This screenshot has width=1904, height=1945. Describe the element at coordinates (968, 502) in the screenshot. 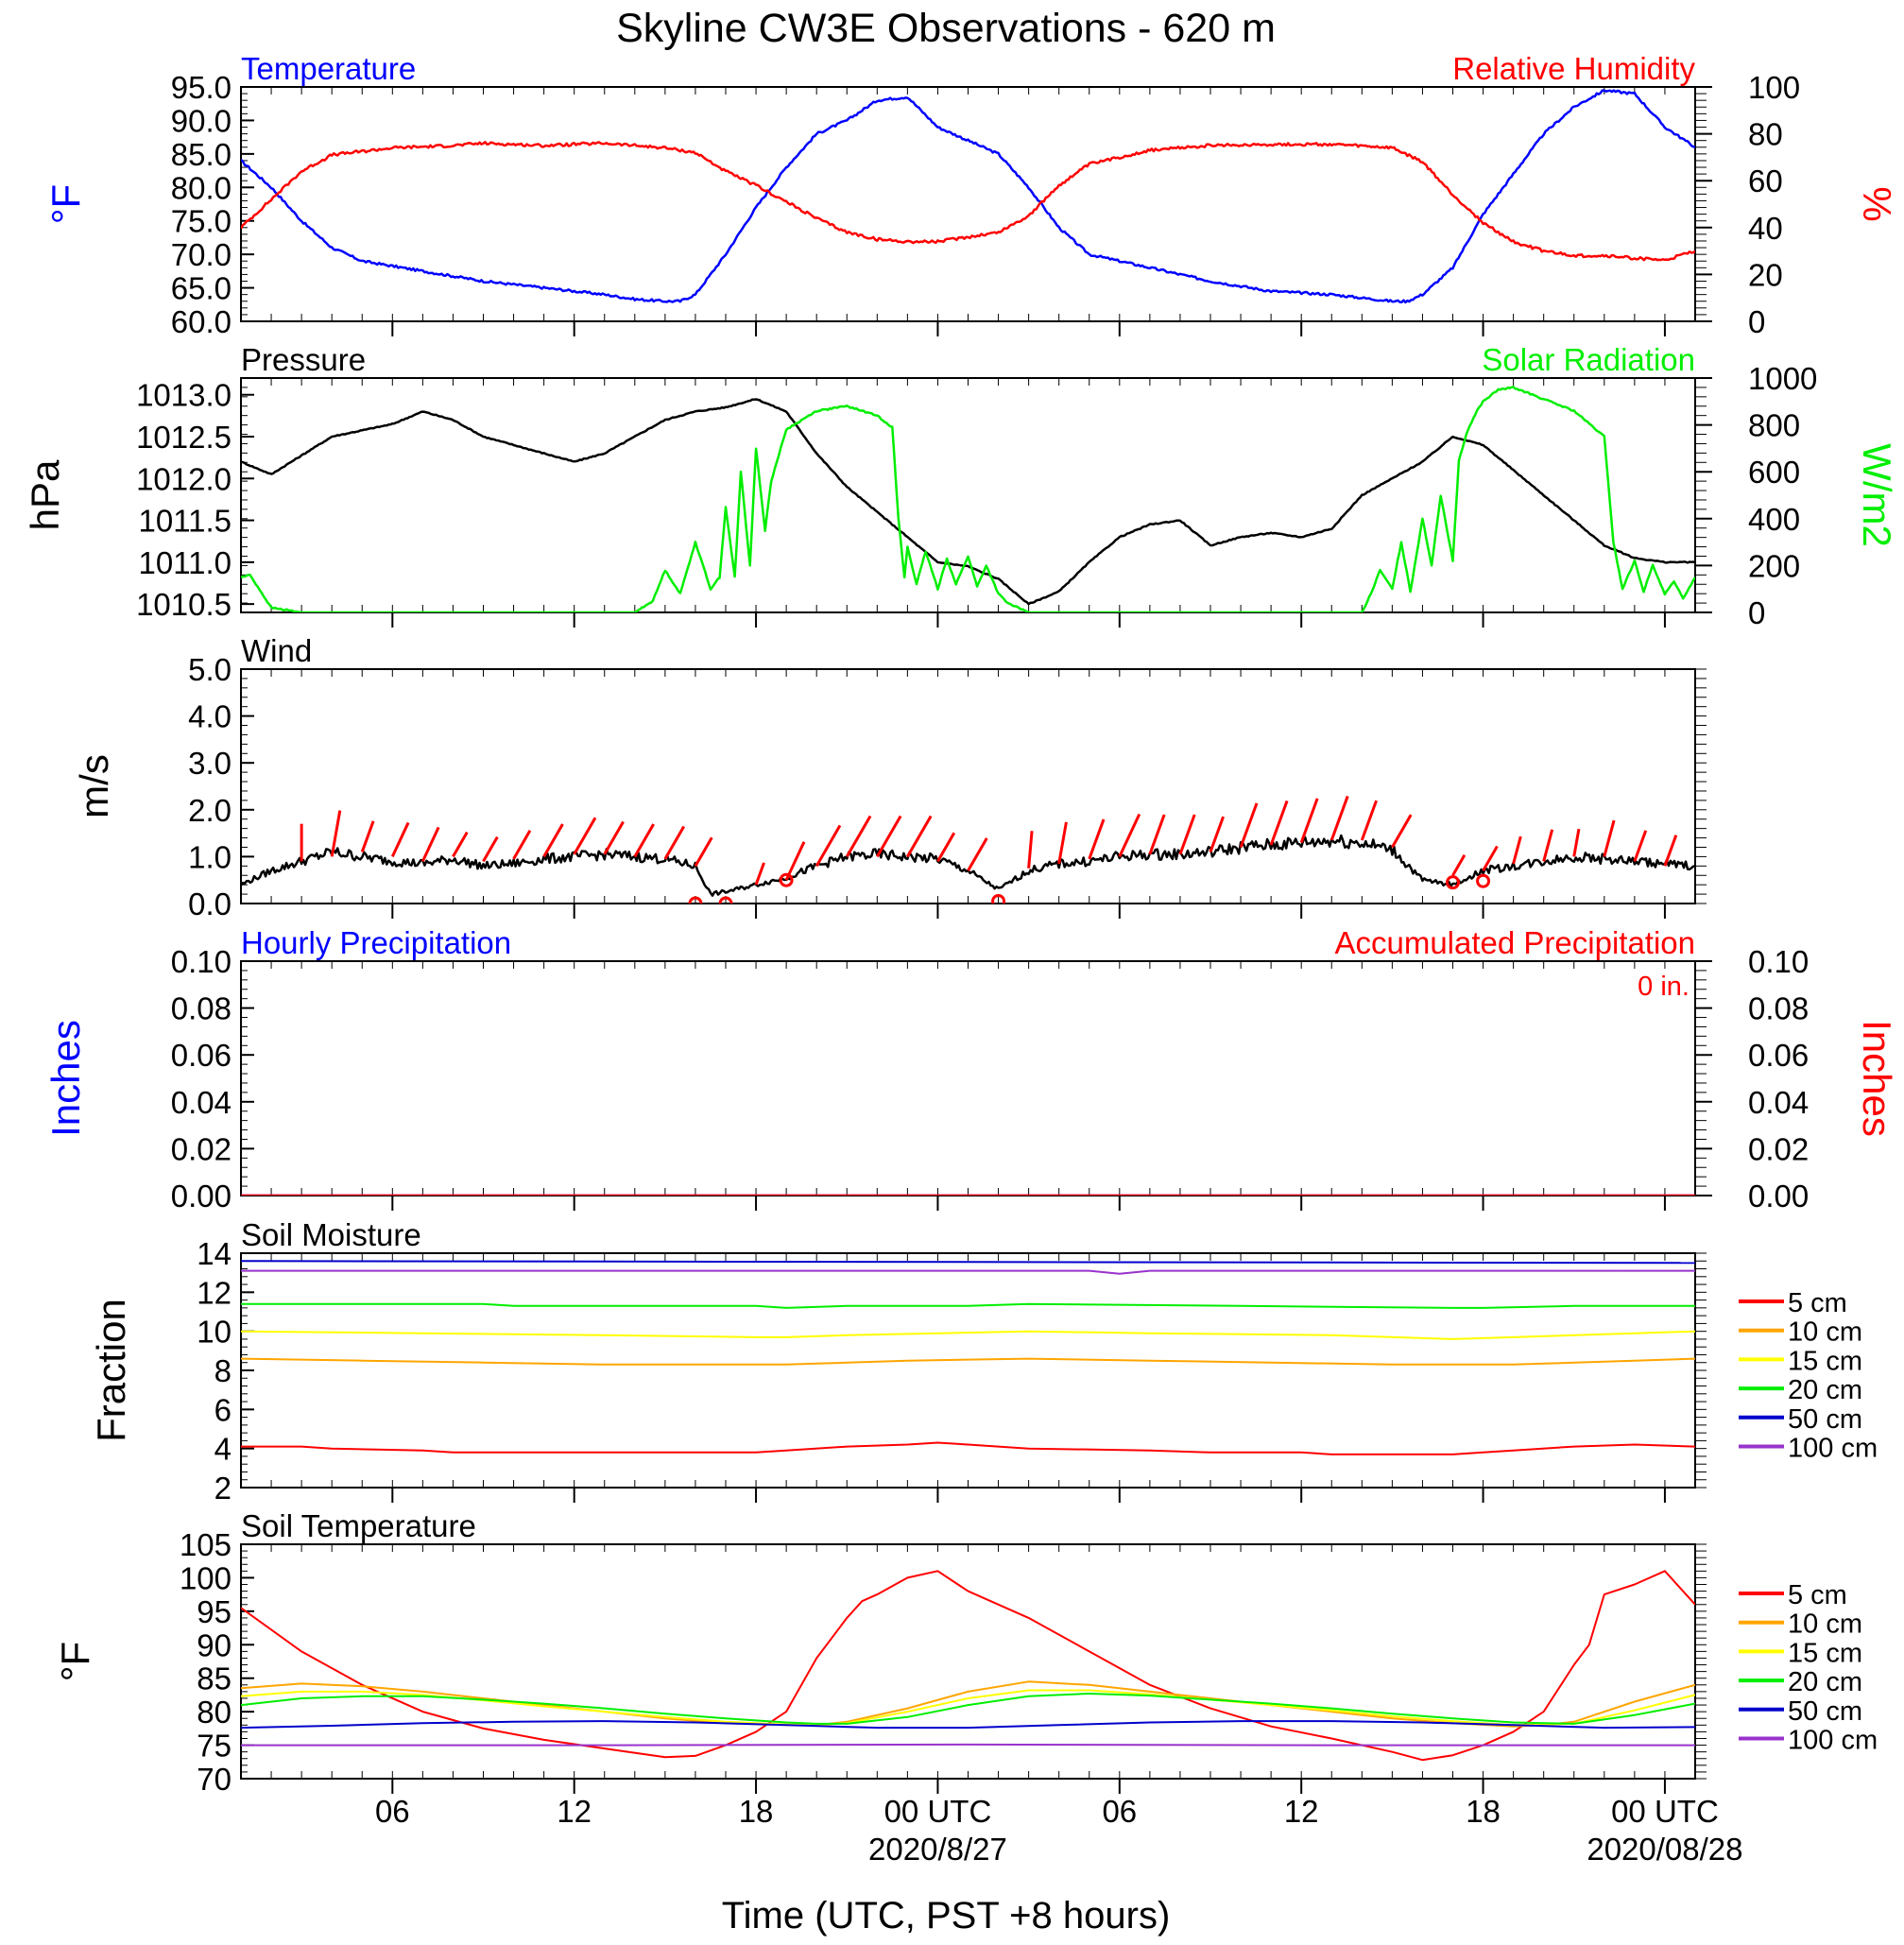

I see `series-line-pressure` at that location.